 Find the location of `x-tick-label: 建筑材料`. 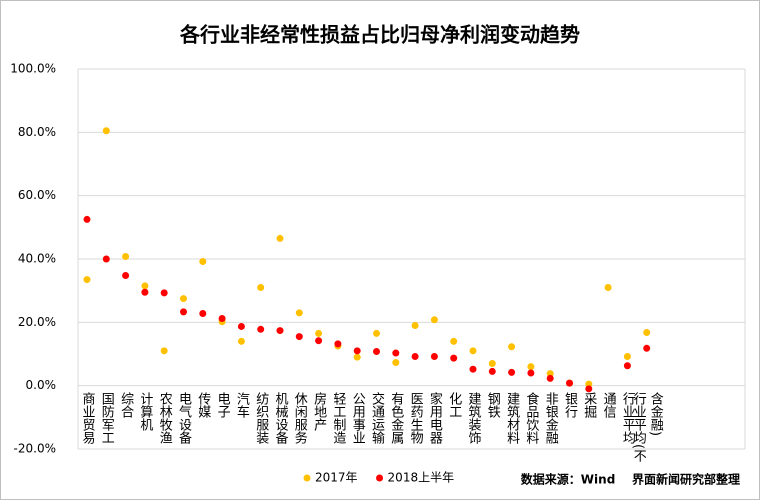

x-tick-label: 建筑材料 is located at coordinates (512, 418).